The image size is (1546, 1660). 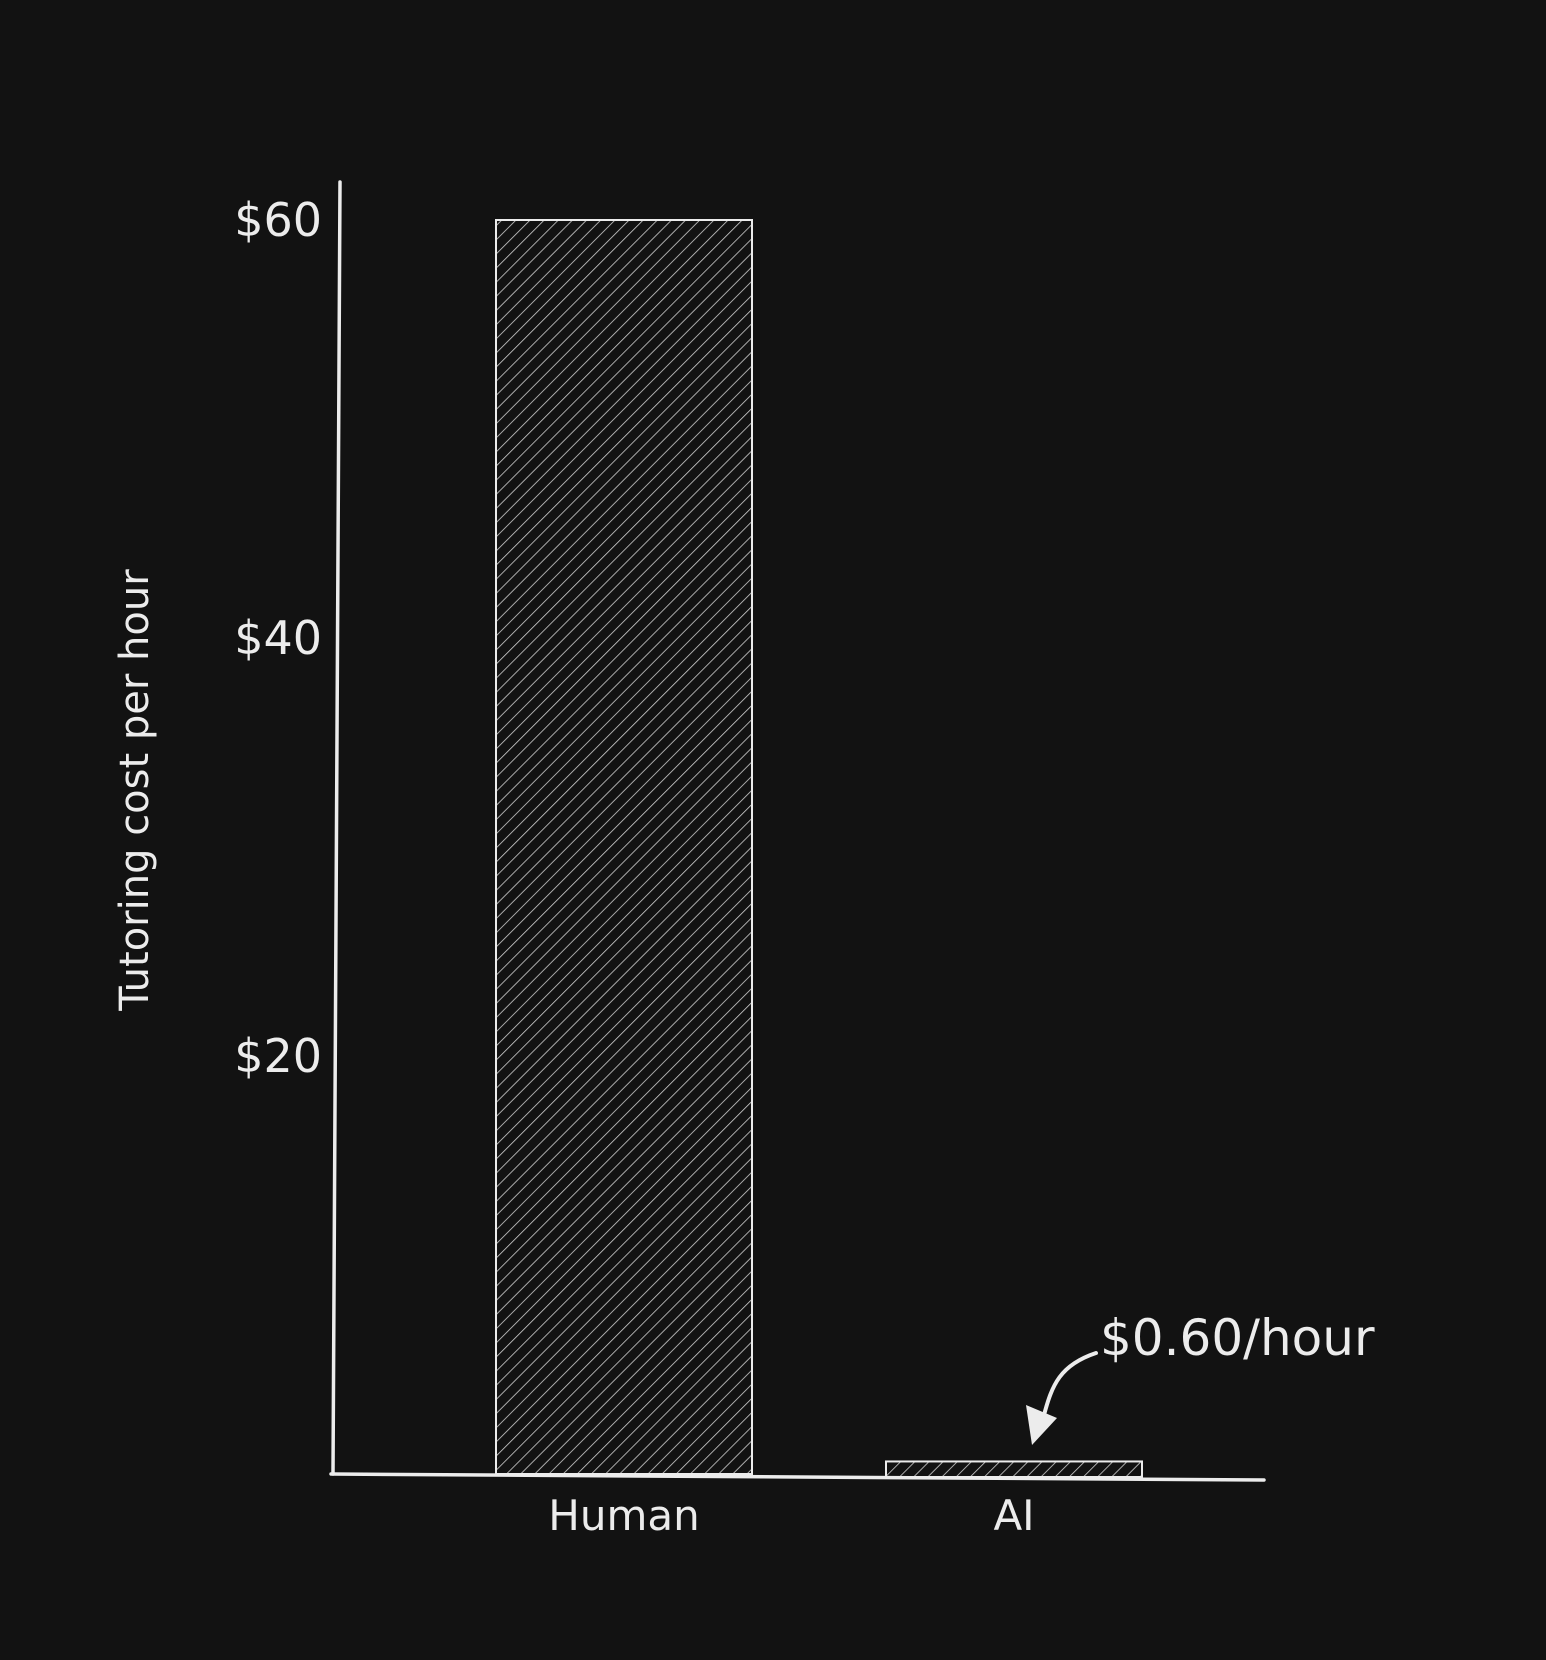 I want to click on bar-human, so click(x=624, y=847).